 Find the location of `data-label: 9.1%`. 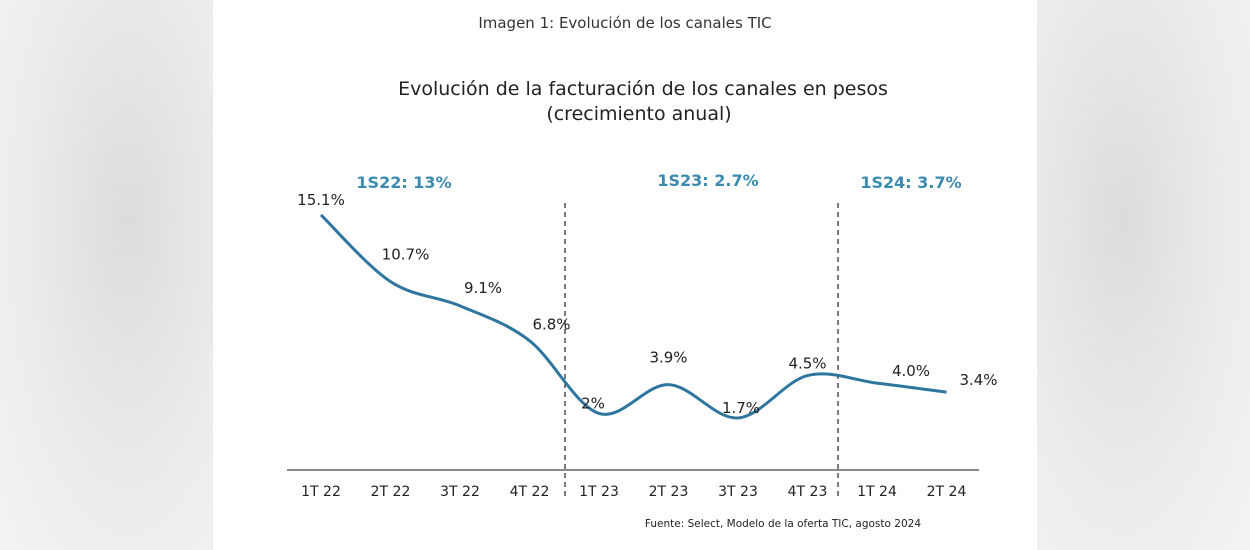

data-label: 9.1% is located at coordinates (483, 288).